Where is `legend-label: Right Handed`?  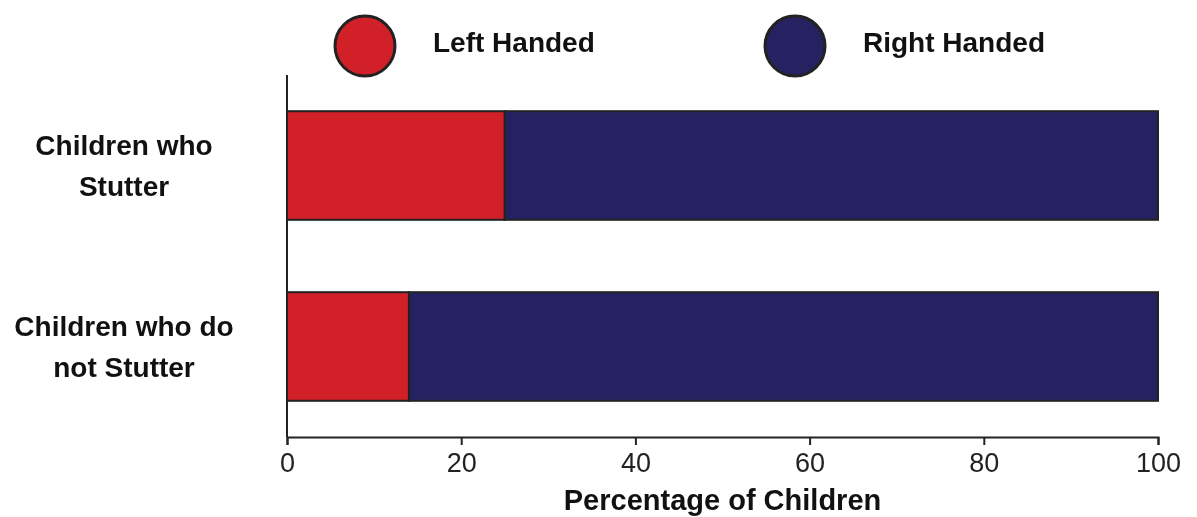 legend-label: Right Handed is located at coordinates (954, 42).